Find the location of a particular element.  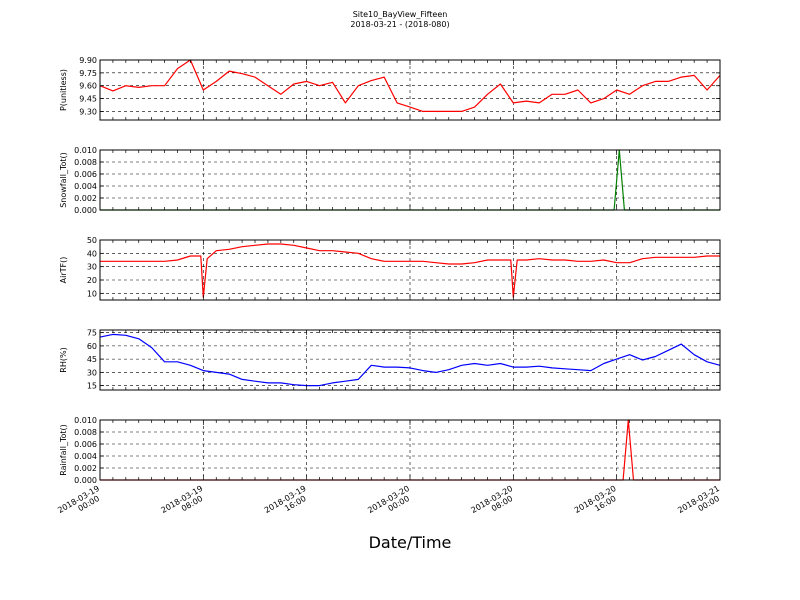

y-tick-label: 9.30 is located at coordinates (88, 111).